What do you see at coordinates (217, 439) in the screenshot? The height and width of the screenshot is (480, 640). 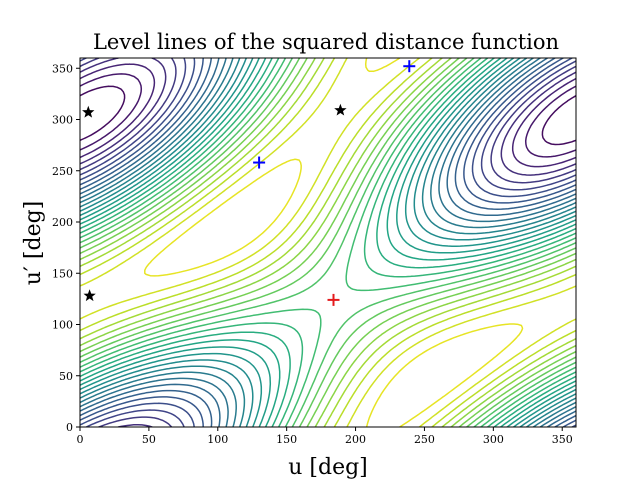 I see `x-tick-label: 100` at bounding box center [217, 439].